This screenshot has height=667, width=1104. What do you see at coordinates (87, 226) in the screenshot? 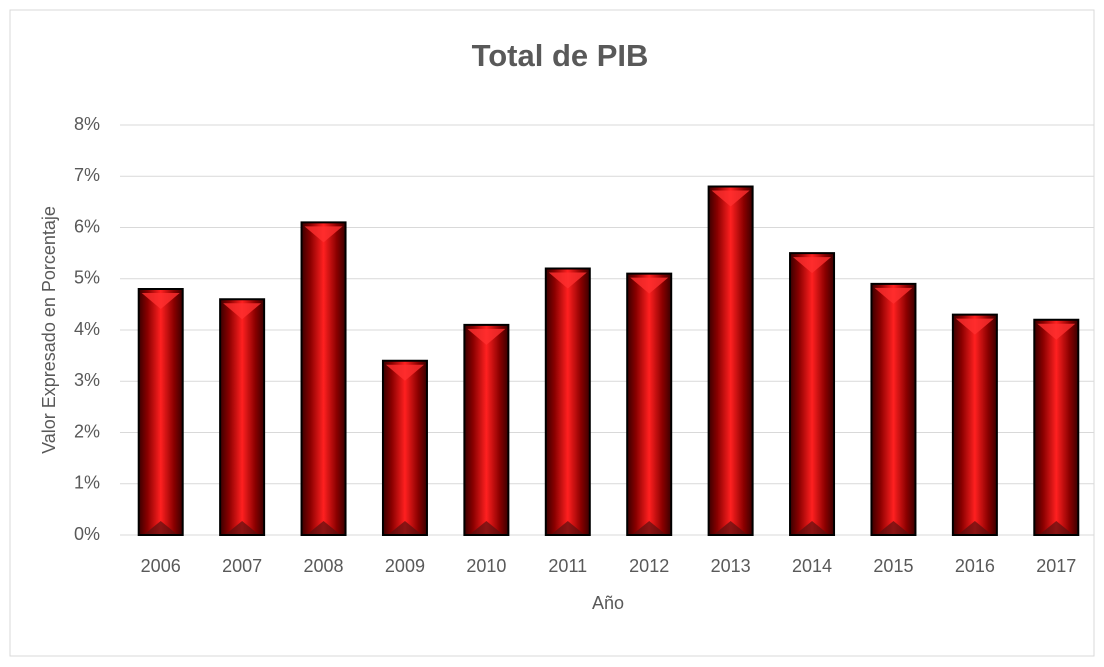
I see `y-tick-label: 6%` at bounding box center [87, 226].